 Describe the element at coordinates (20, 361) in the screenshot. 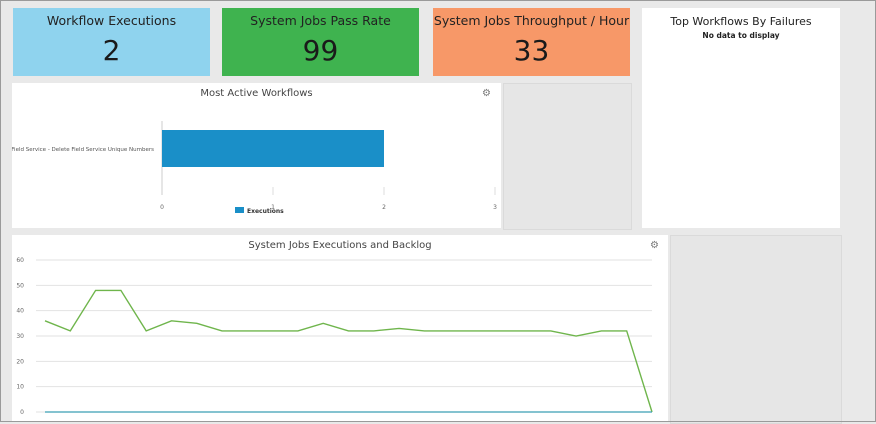

I see `y-tick-label: 20` at that location.